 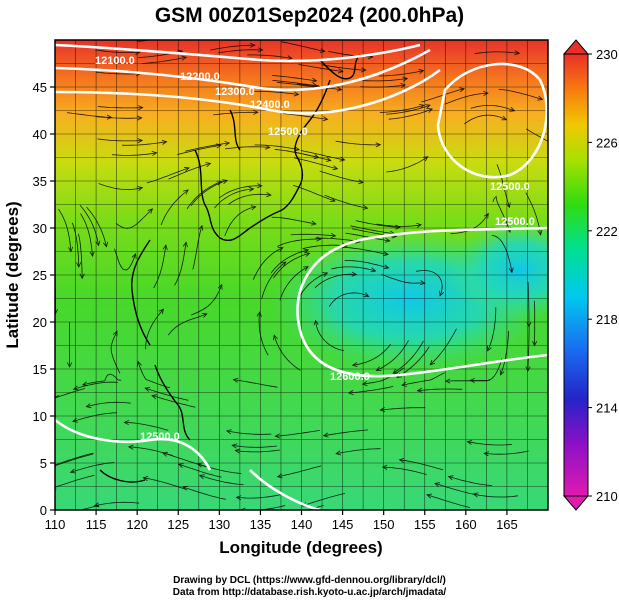 What do you see at coordinates (576, 503) in the screenshot?
I see `colorbar-bottom-arrow` at bounding box center [576, 503].